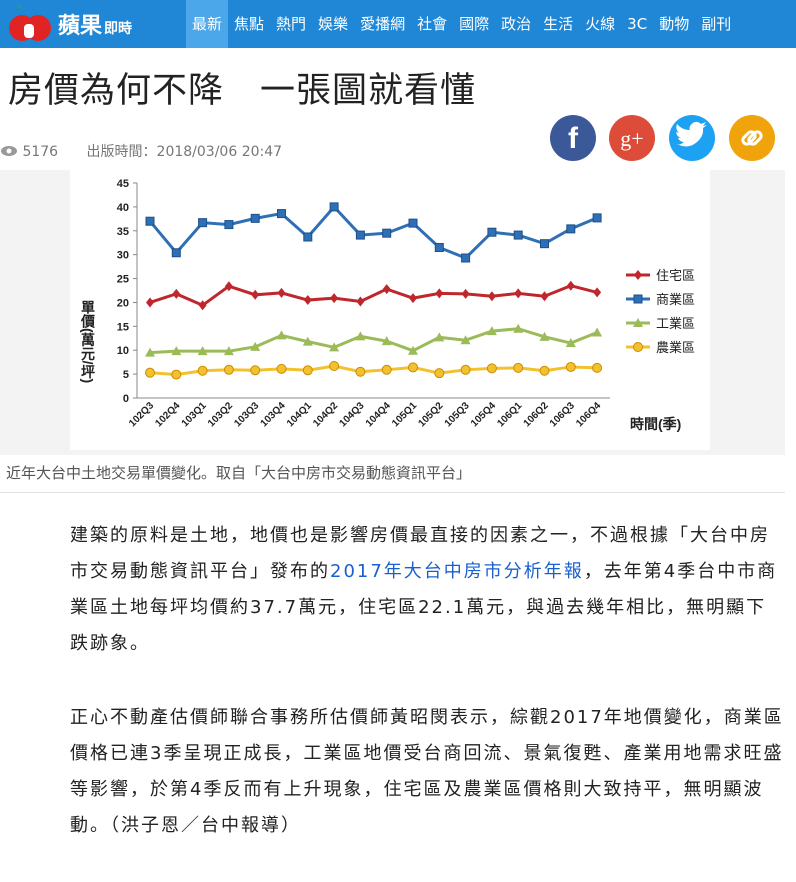 The height and width of the screenshot is (882, 796). What do you see at coordinates (9, 151) in the screenshot?
I see `eye-icon` at bounding box center [9, 151].